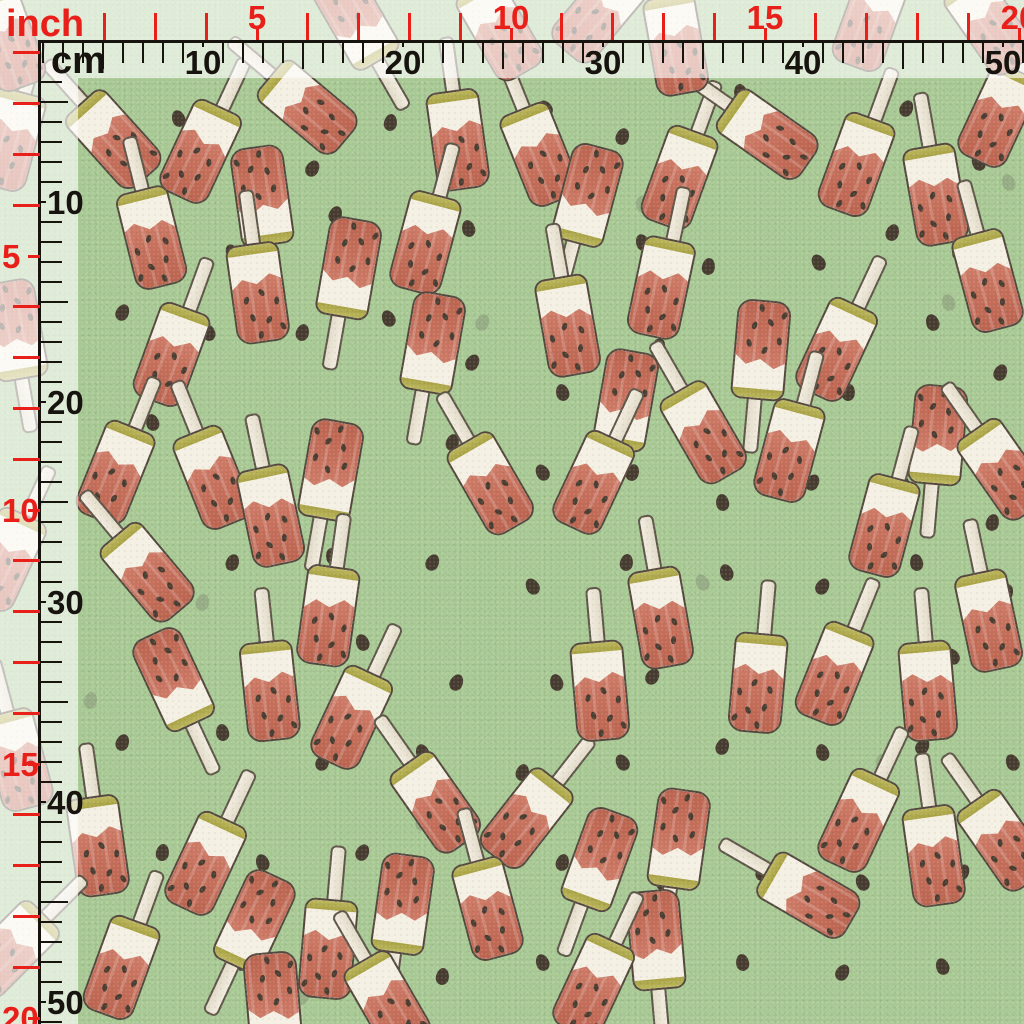  I want to click on ruler-number-inch: 20, so click(20, 1012).